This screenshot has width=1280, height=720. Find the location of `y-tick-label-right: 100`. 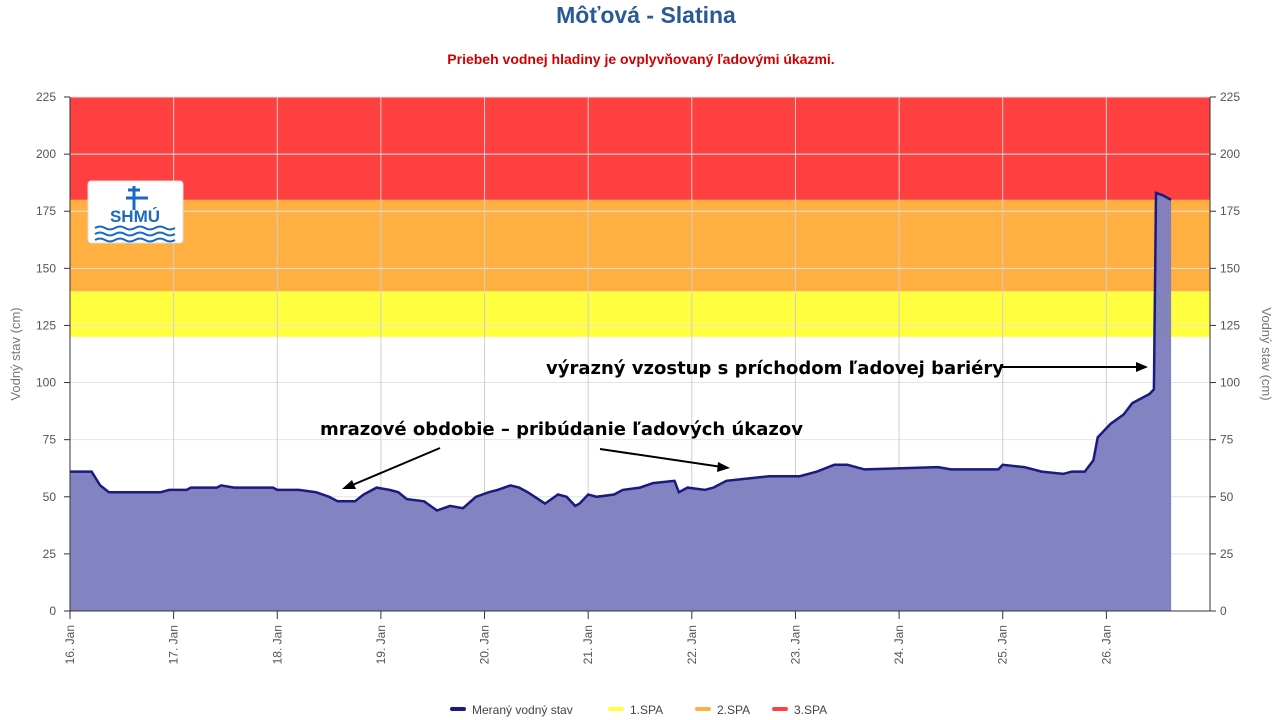

y-tick-label-right: 100 is located at coordinates (1230, 383).